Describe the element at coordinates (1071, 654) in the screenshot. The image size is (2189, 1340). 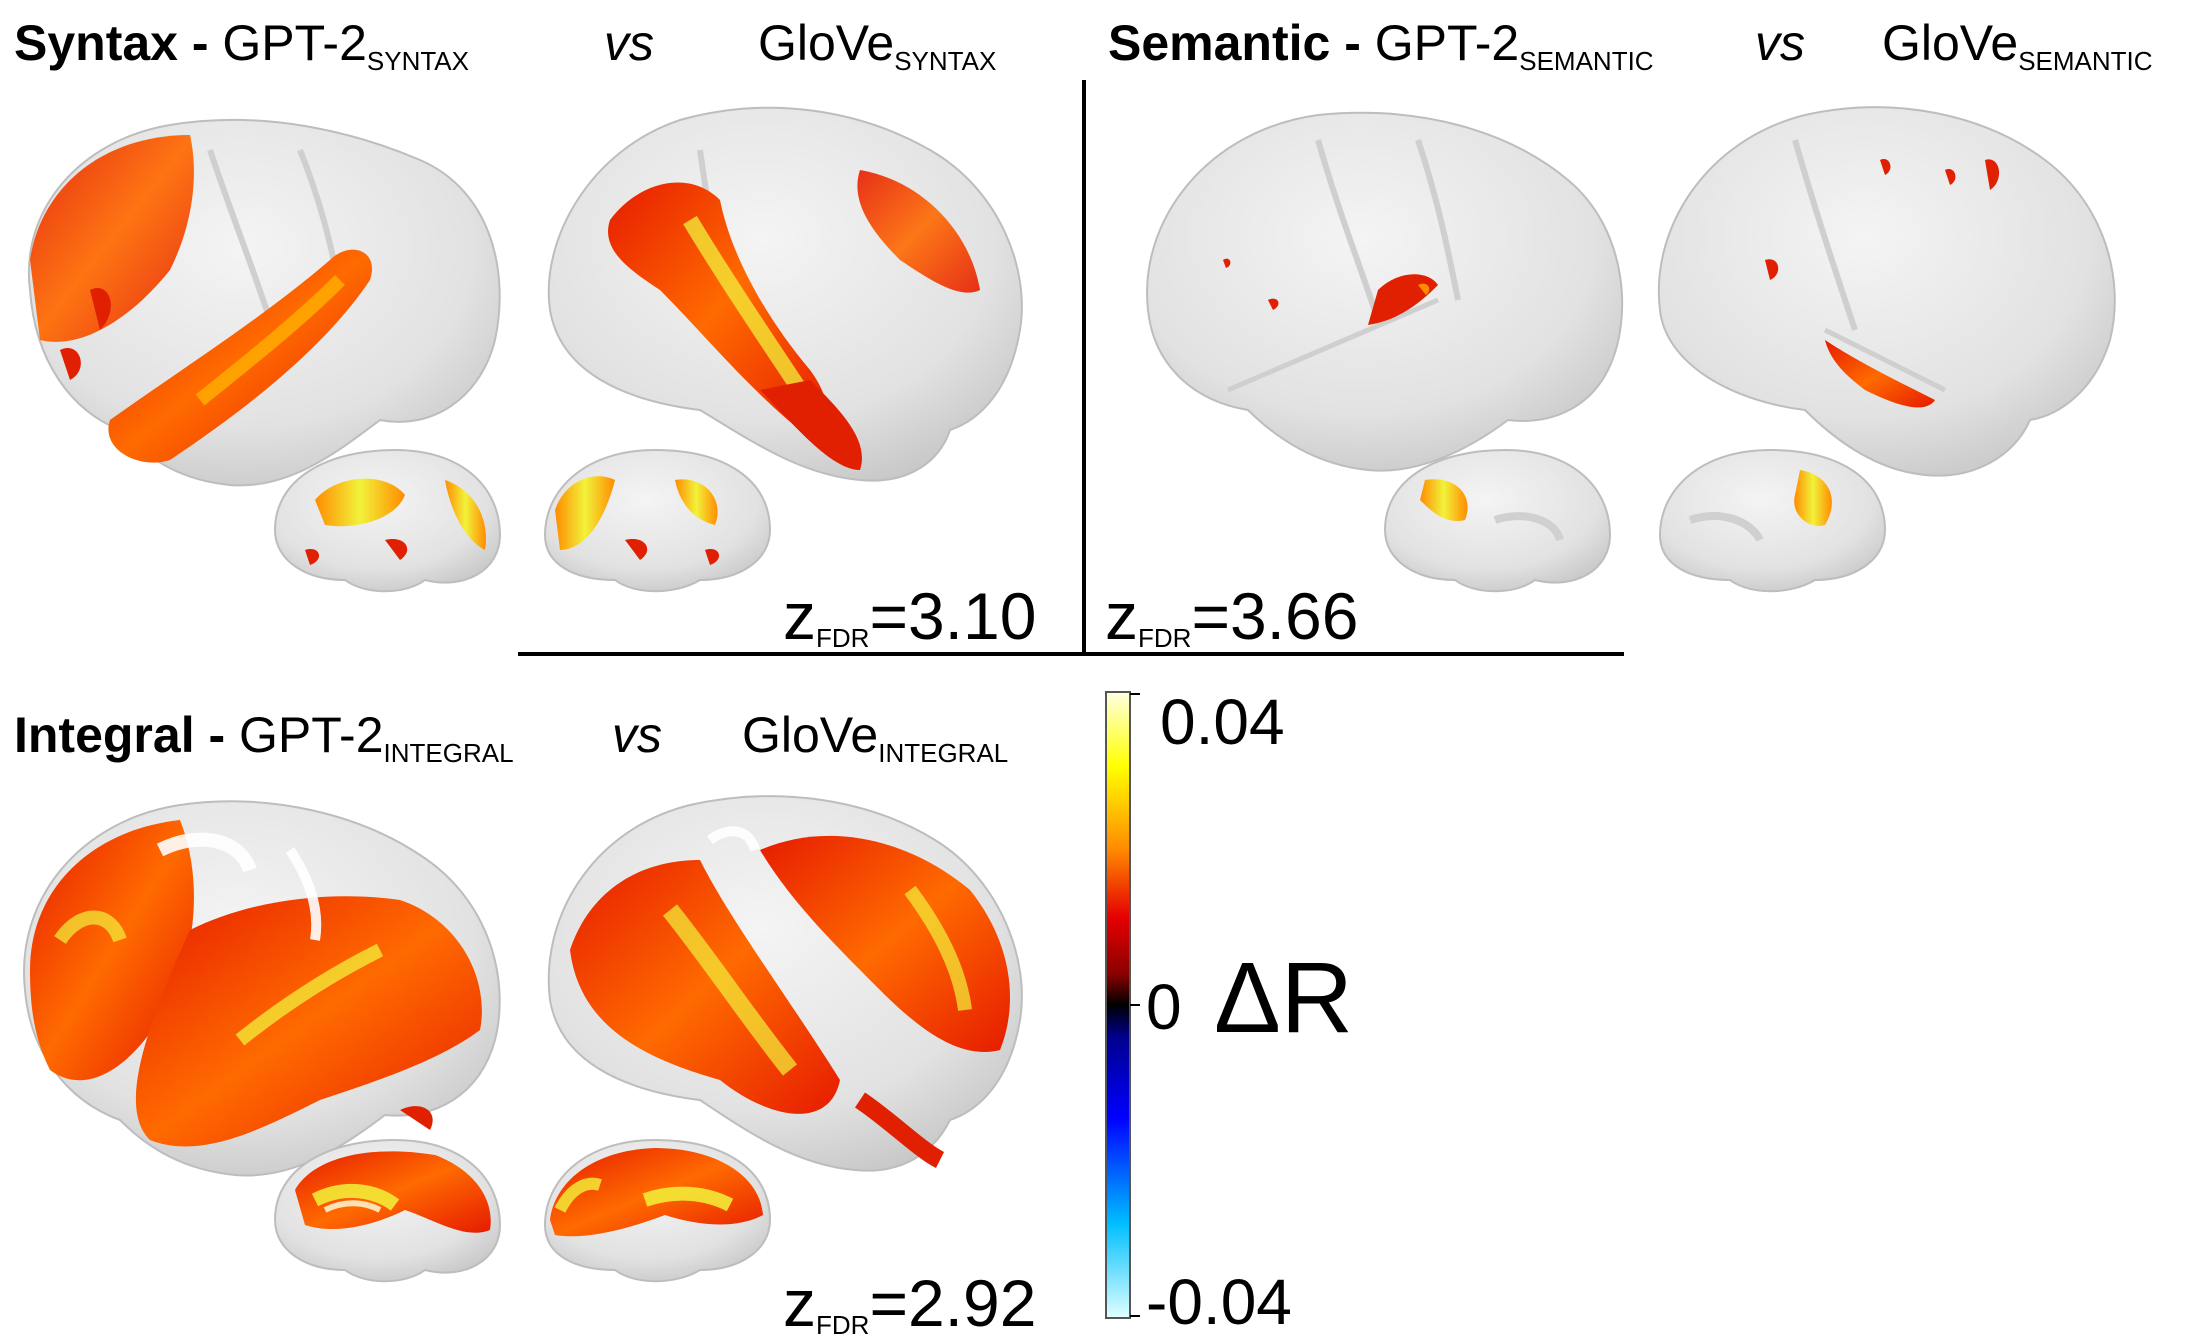
I see `horizontal-divider` at that location.